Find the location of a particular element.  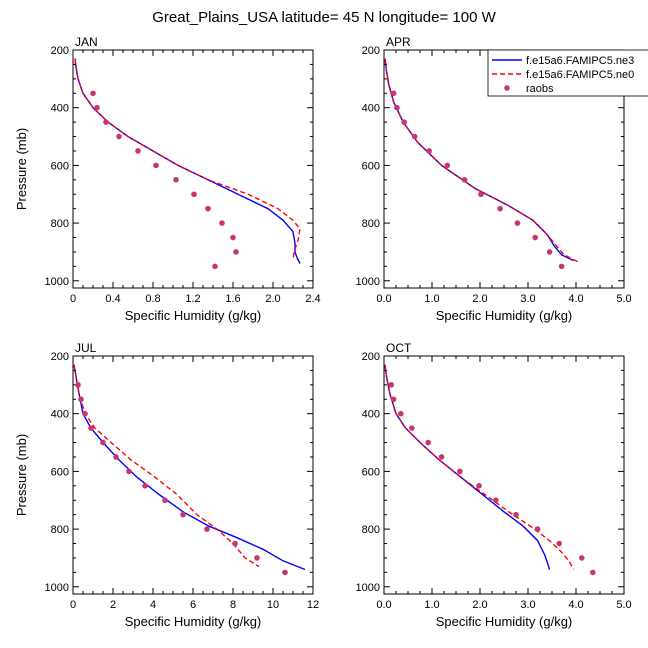

legend-label: raobs is located at coordinates (540, 89).